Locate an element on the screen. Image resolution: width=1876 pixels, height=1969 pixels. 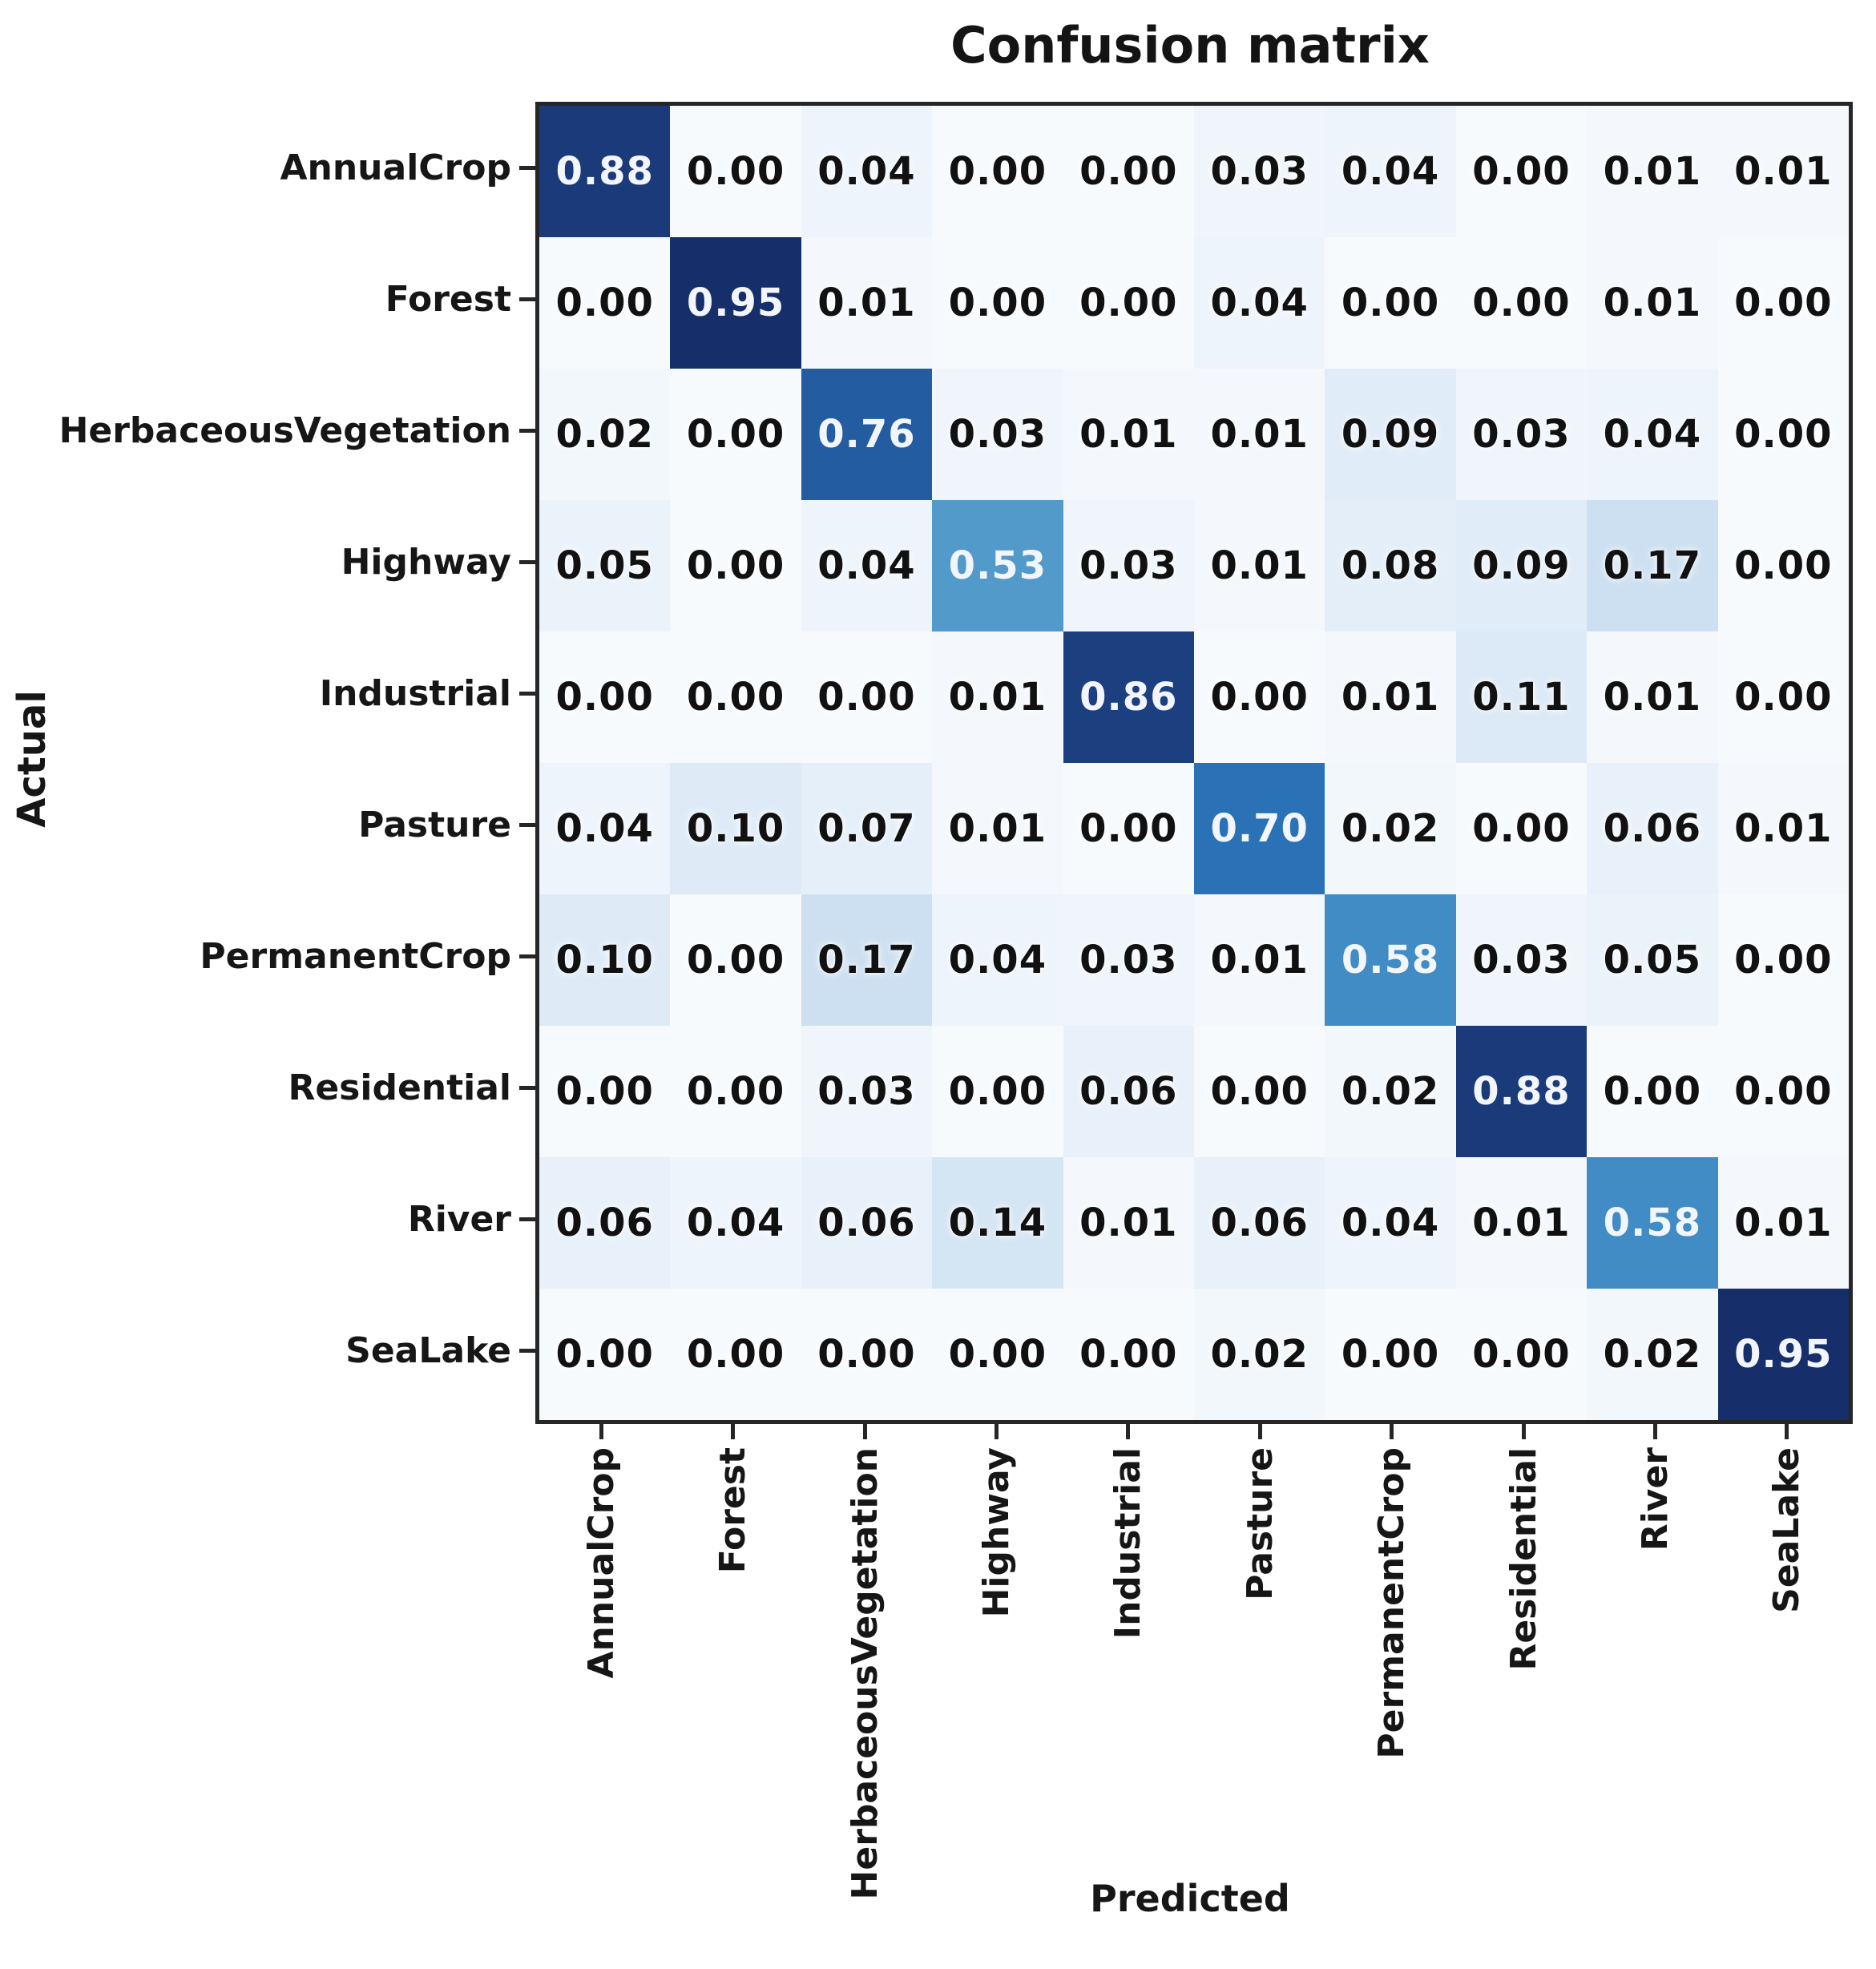
x-axis-ticks is located at coordinates (1194, 1430).